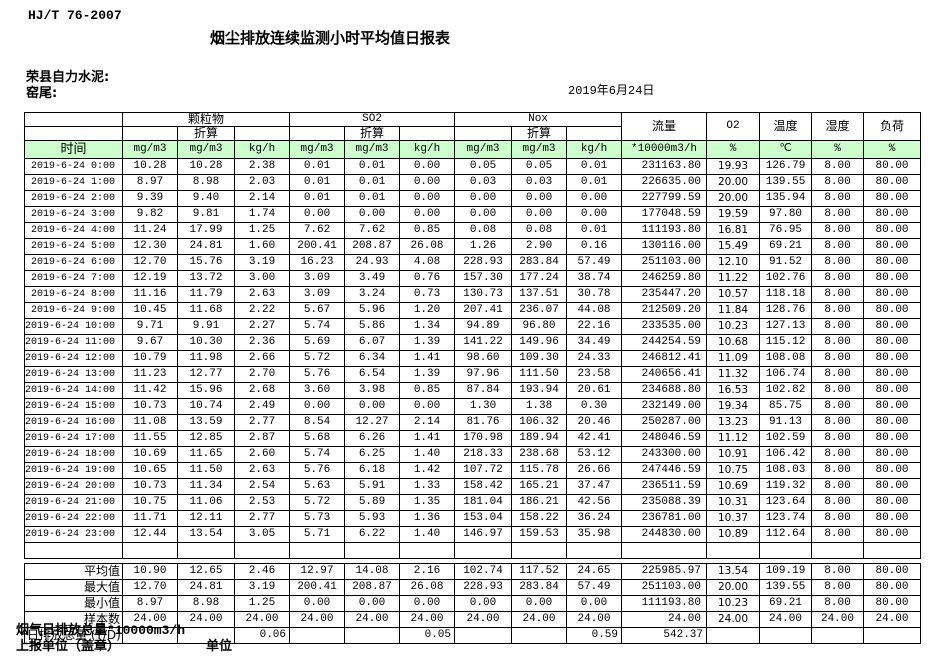 The height and width of the screenshot is (656, 940). Describe the element at coordinates (73, 278) in the screenshot. I see `time-cell: 2019-6-24 7:00` at that location.